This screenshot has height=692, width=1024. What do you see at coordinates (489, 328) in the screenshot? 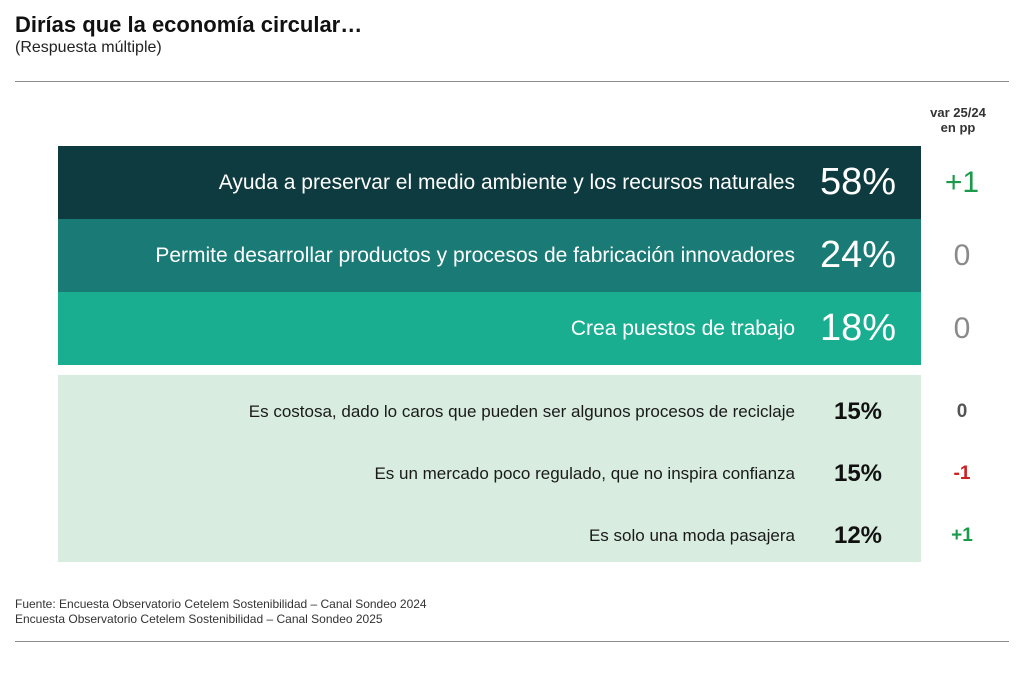
I see `chart-row: Crea puestos de trabajo 18%` at bounding box center [489, 328].